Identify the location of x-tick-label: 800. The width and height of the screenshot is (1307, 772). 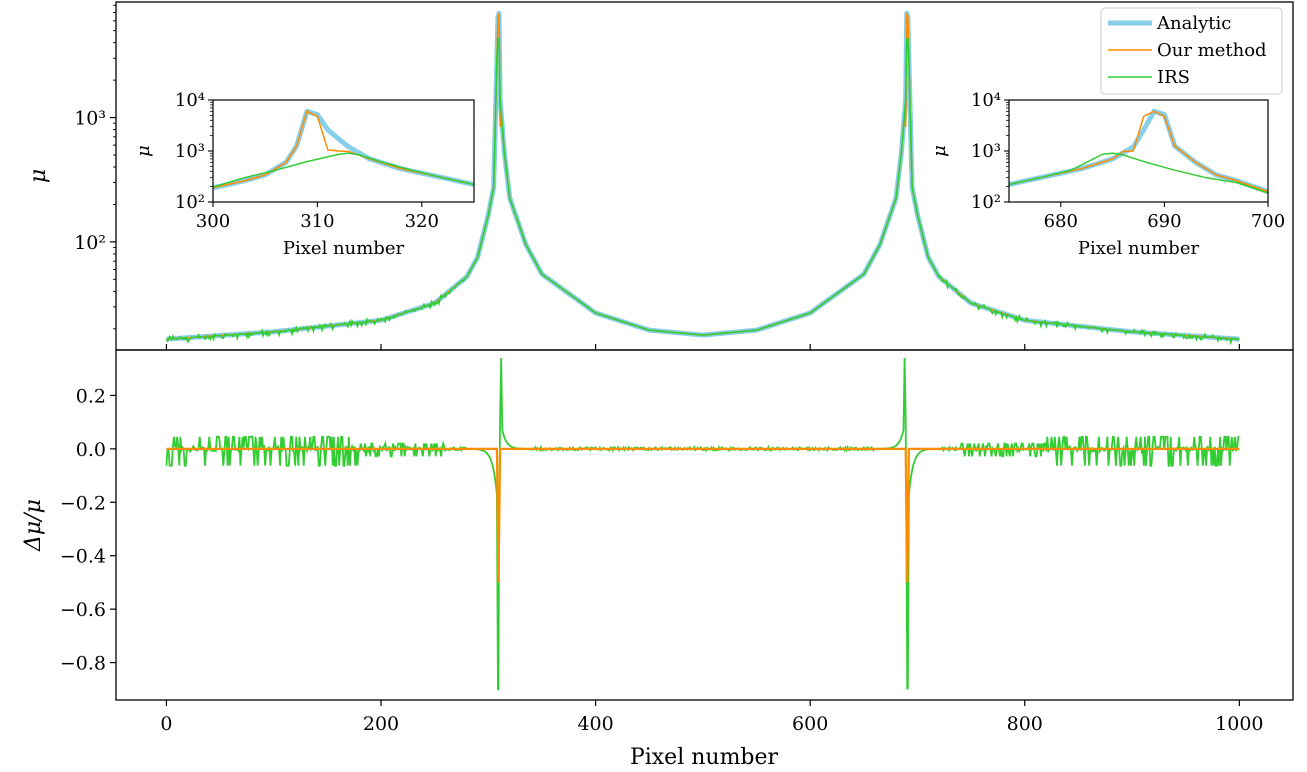
(1025, 724).